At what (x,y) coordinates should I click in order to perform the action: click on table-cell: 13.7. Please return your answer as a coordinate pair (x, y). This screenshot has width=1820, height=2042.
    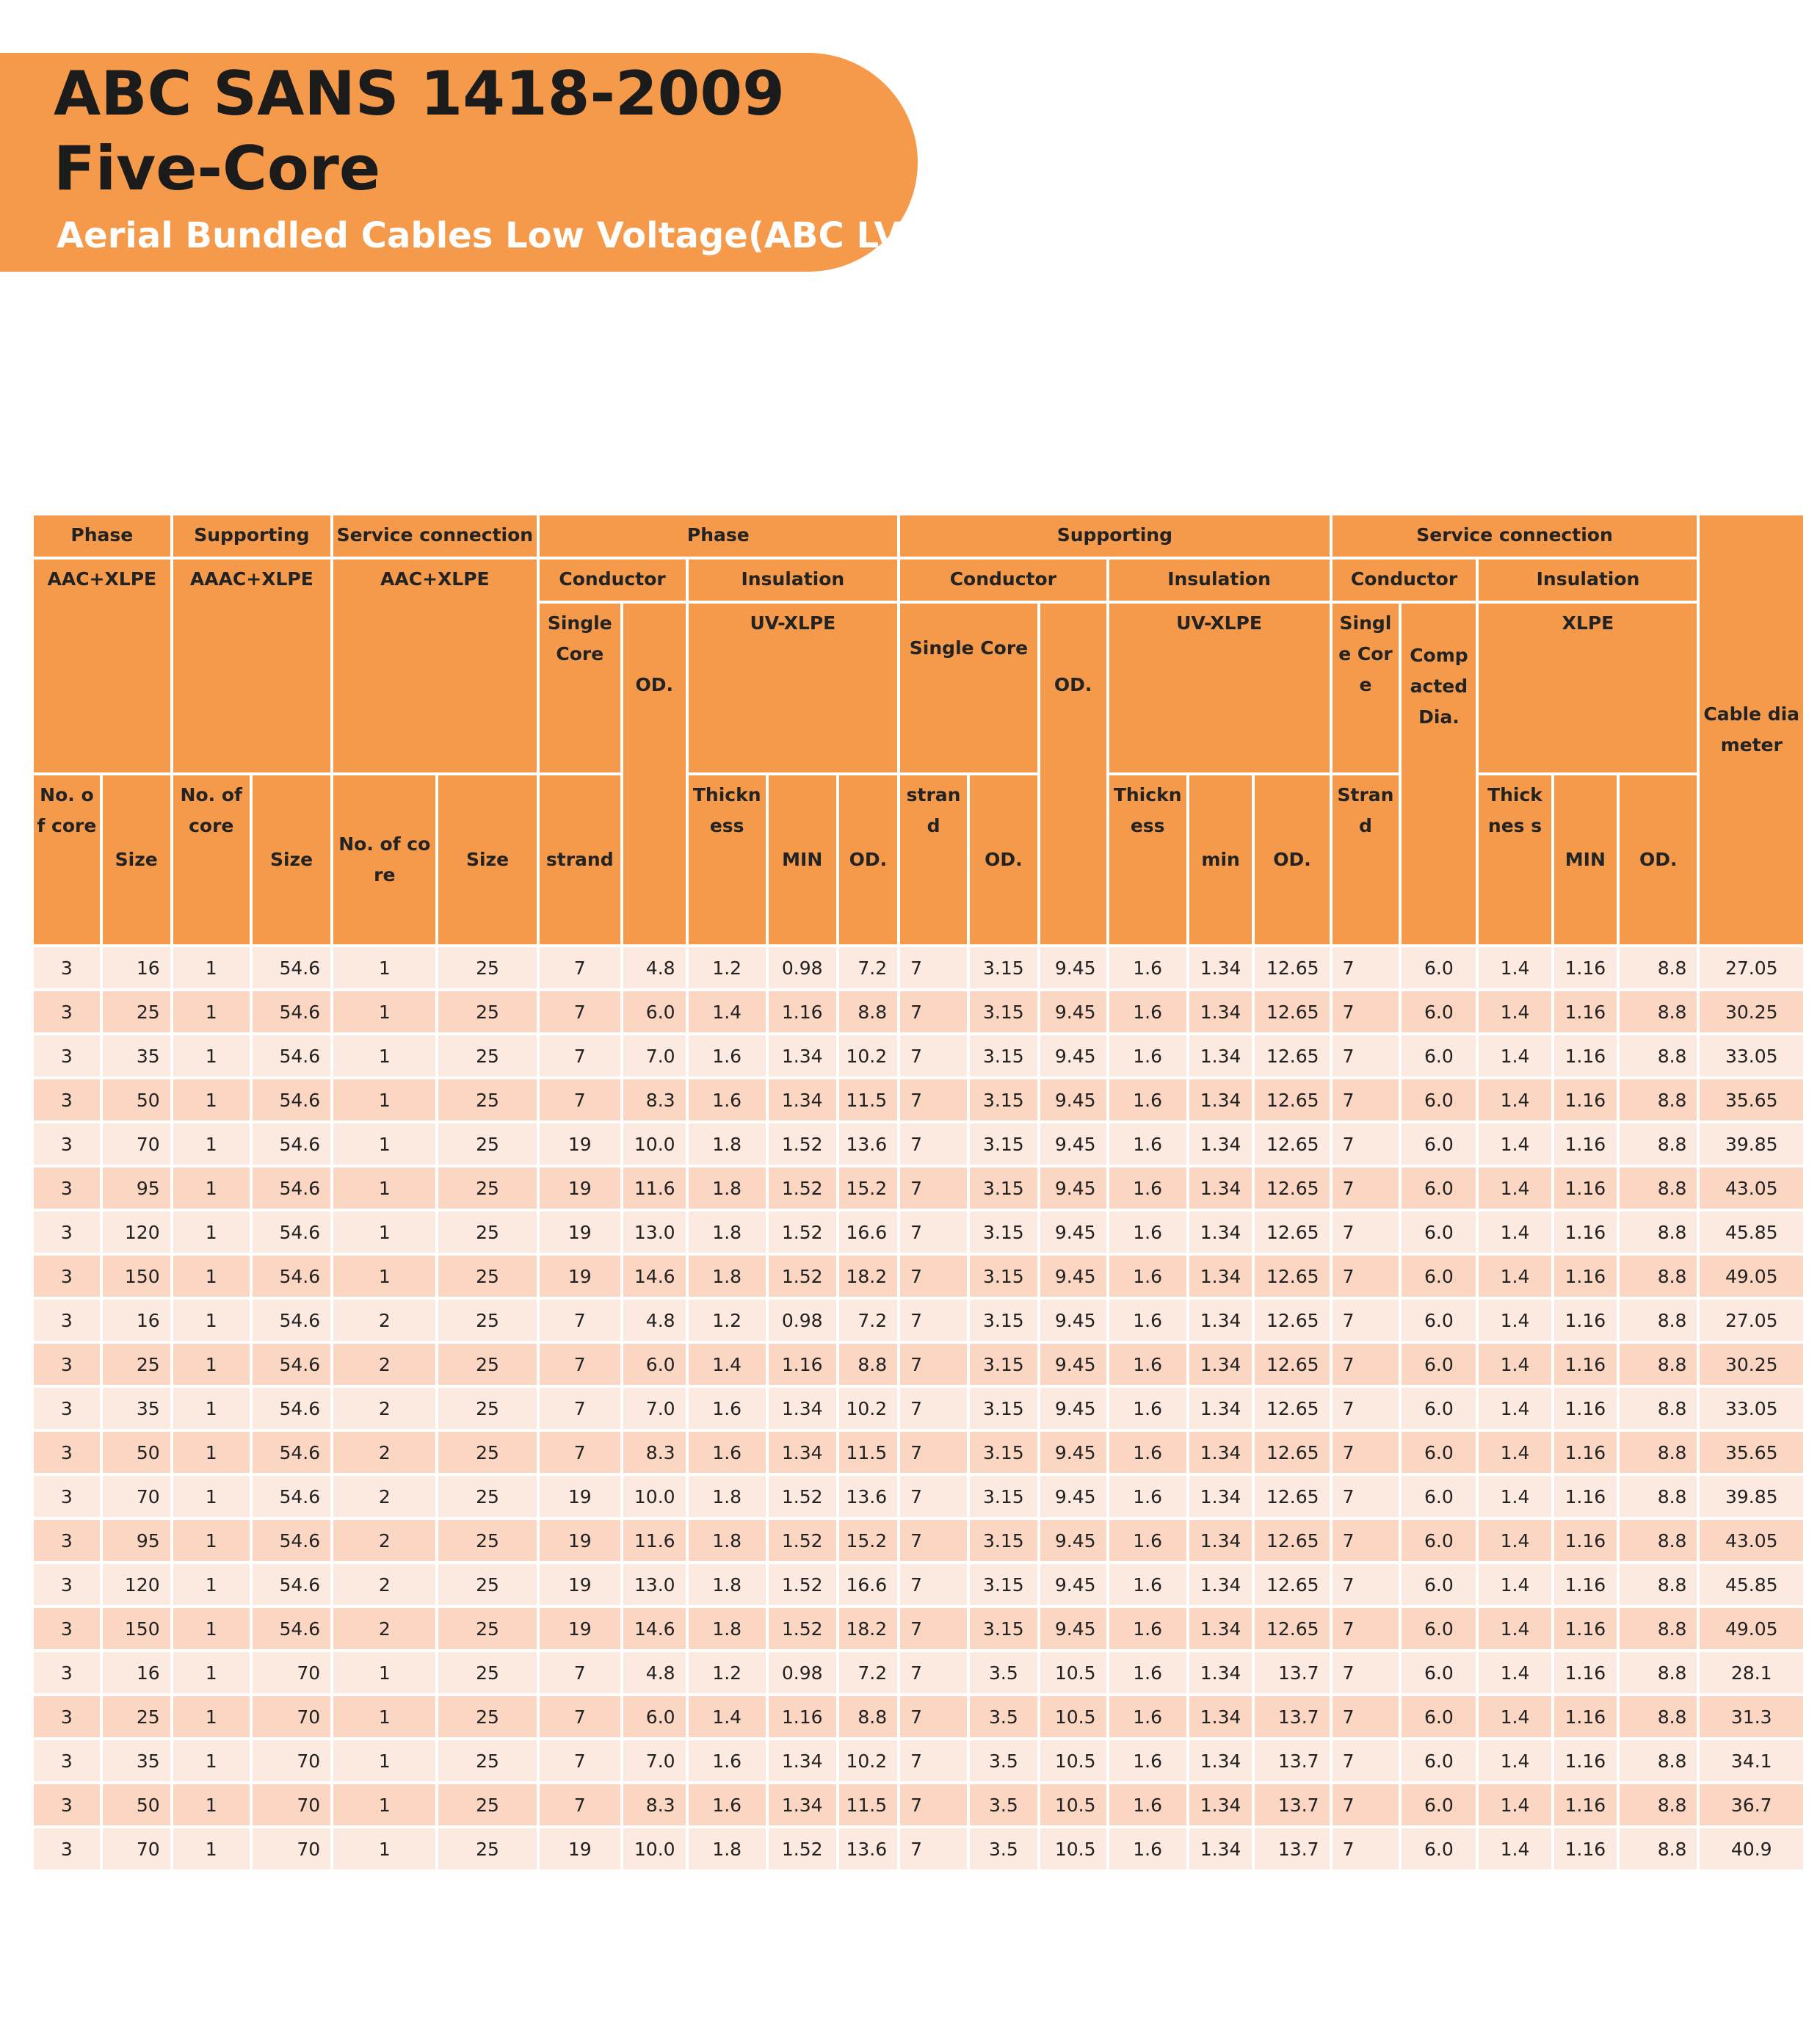
    Looking at the image, I should click on (1292, 1848).